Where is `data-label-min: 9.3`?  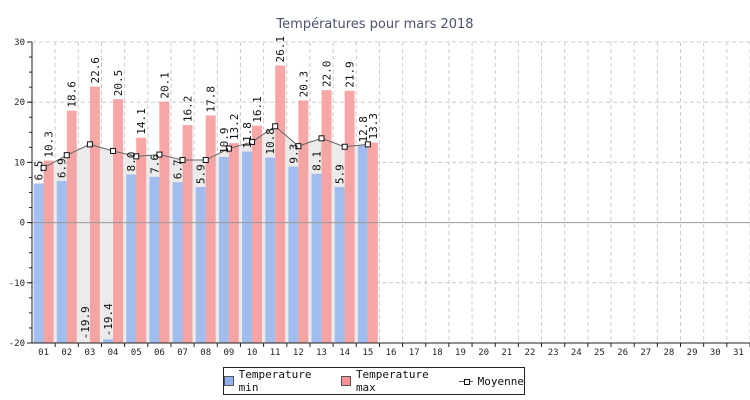 data-label-min: 9.3 is located at coordinates (293, 154).